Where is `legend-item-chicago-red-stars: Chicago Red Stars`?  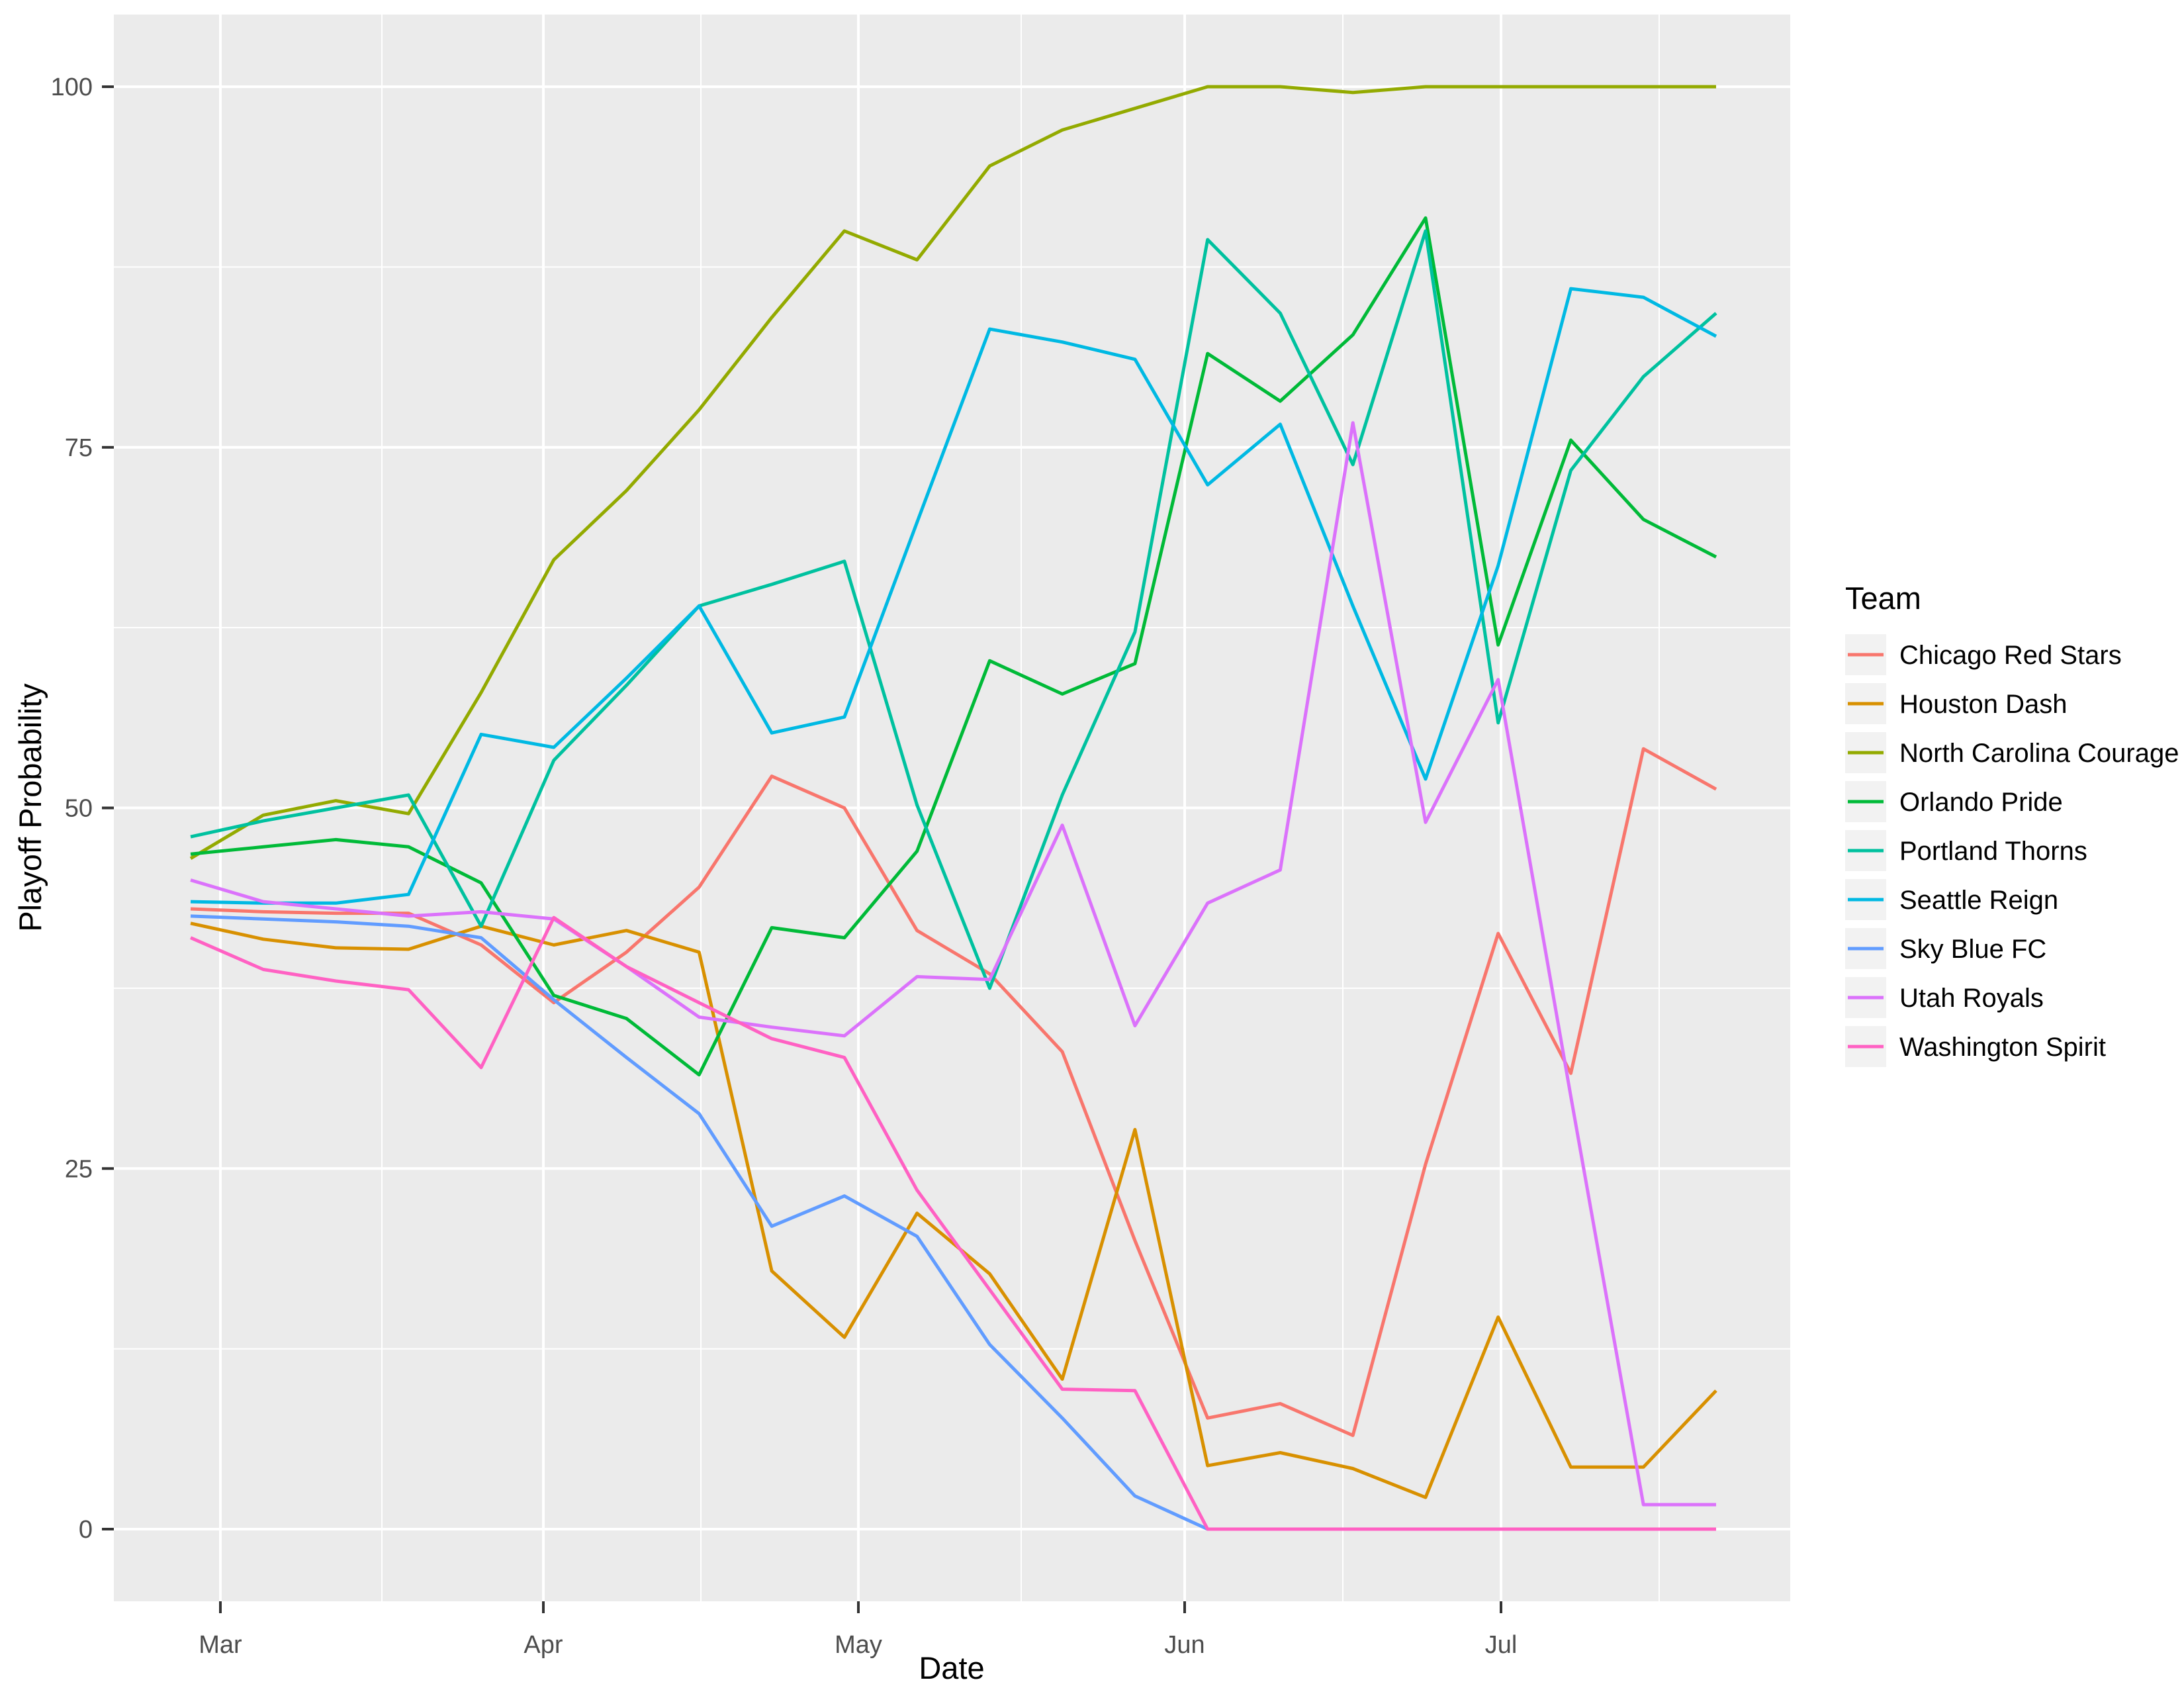
legend-item-chicago-red-stars: Chicago Red Stars is located at coordinates (1983, 654).